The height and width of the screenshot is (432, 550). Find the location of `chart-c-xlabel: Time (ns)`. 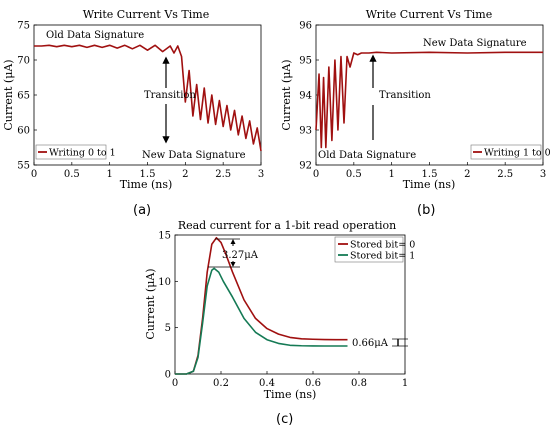

chart-c-xlabel: Time (ns) is located at coordinates (290, 394).